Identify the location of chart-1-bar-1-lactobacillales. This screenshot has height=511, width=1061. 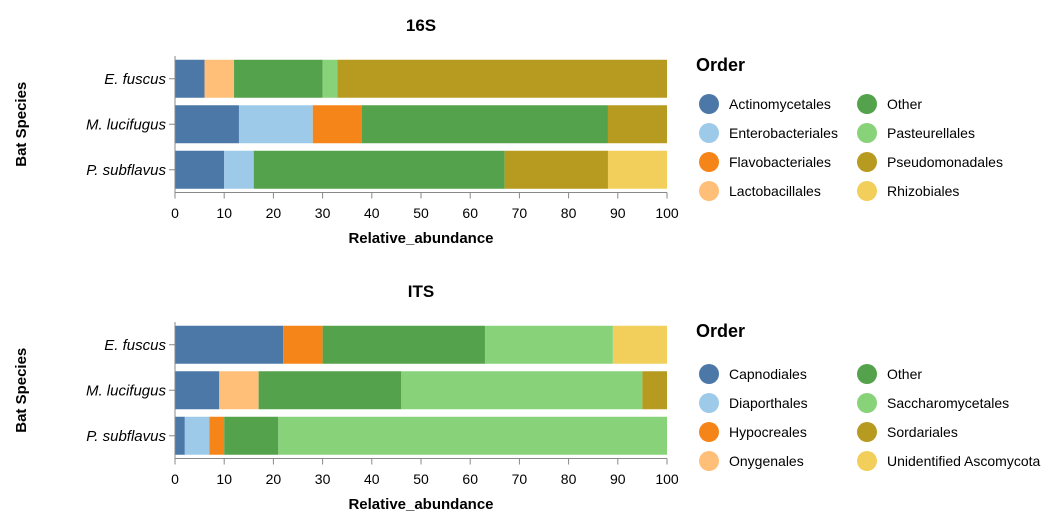
(219, 78).